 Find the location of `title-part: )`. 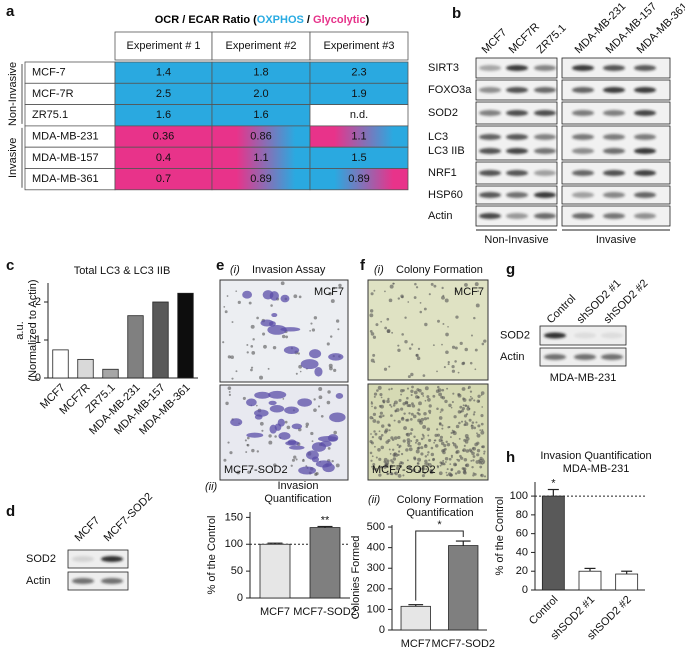

title-part: ) is located at coordinates (368, 20).